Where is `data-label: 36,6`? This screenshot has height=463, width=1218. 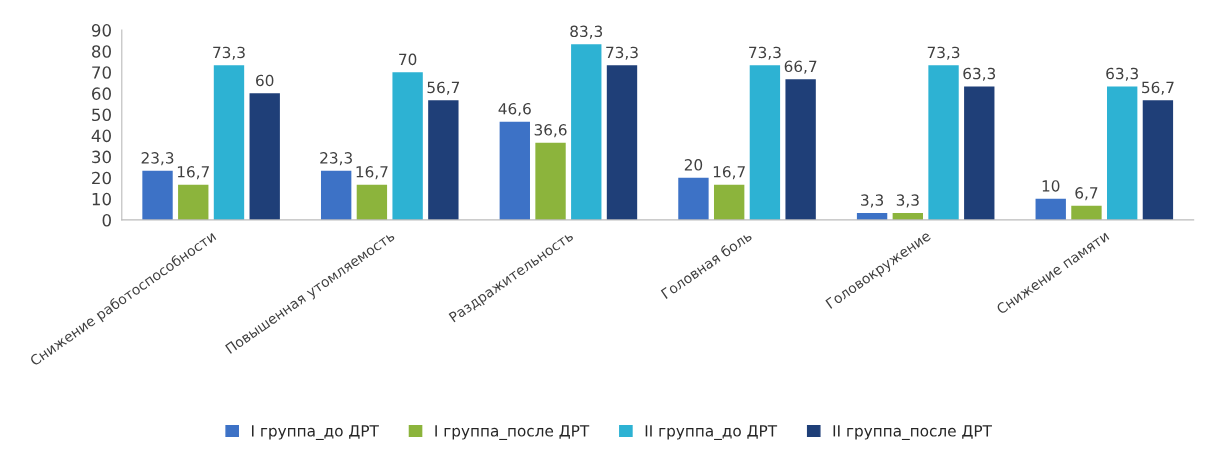
data-label: 36,6 is located at coordinates (550, 131).